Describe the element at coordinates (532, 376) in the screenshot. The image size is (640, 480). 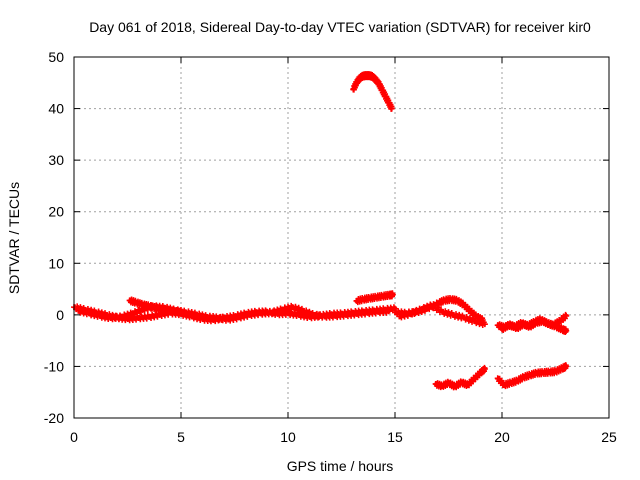
I see `series-low-20-23h` at that location.